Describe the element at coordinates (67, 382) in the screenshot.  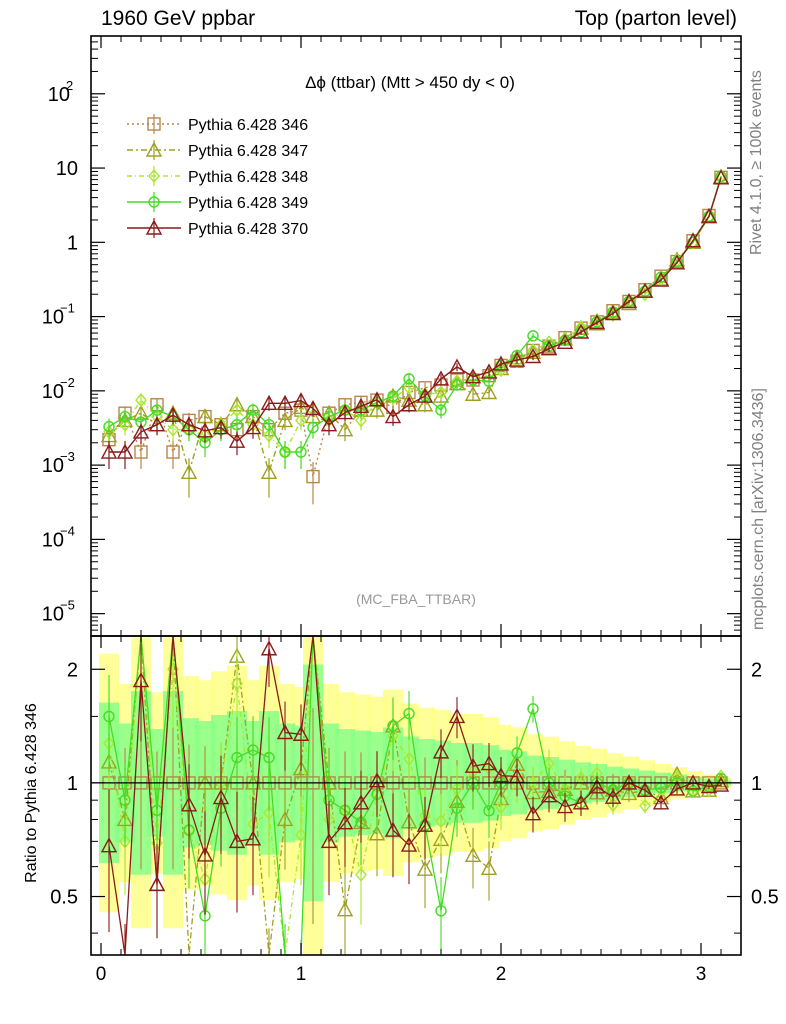
I see `y-tick-exponent: −2` at that location.